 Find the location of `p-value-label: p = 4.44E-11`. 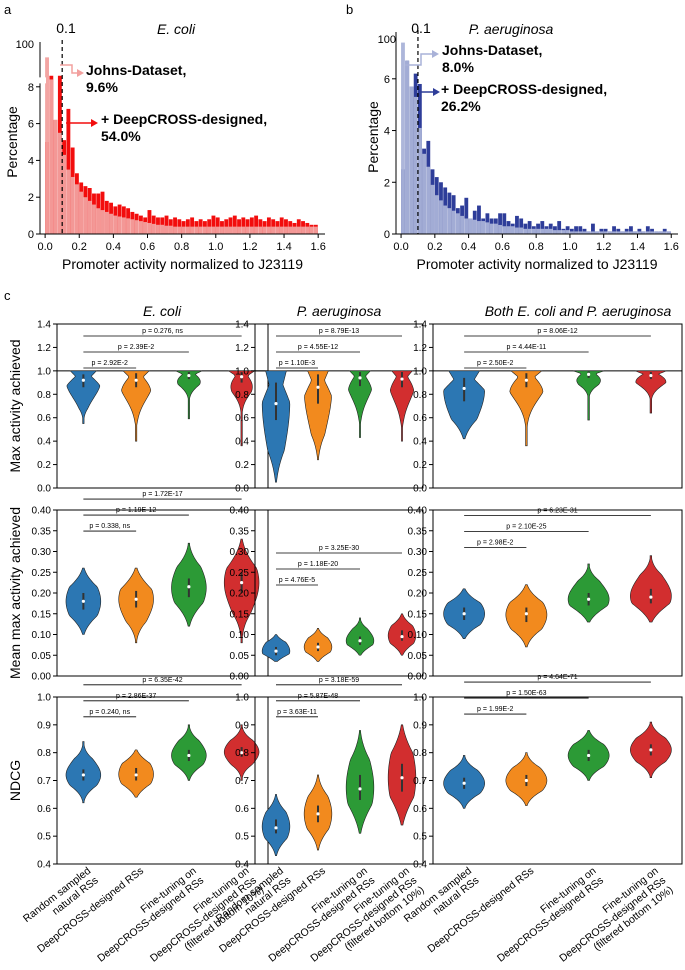

p-value-label: p = 4.44E-11 is located at coordinates (526, 347).